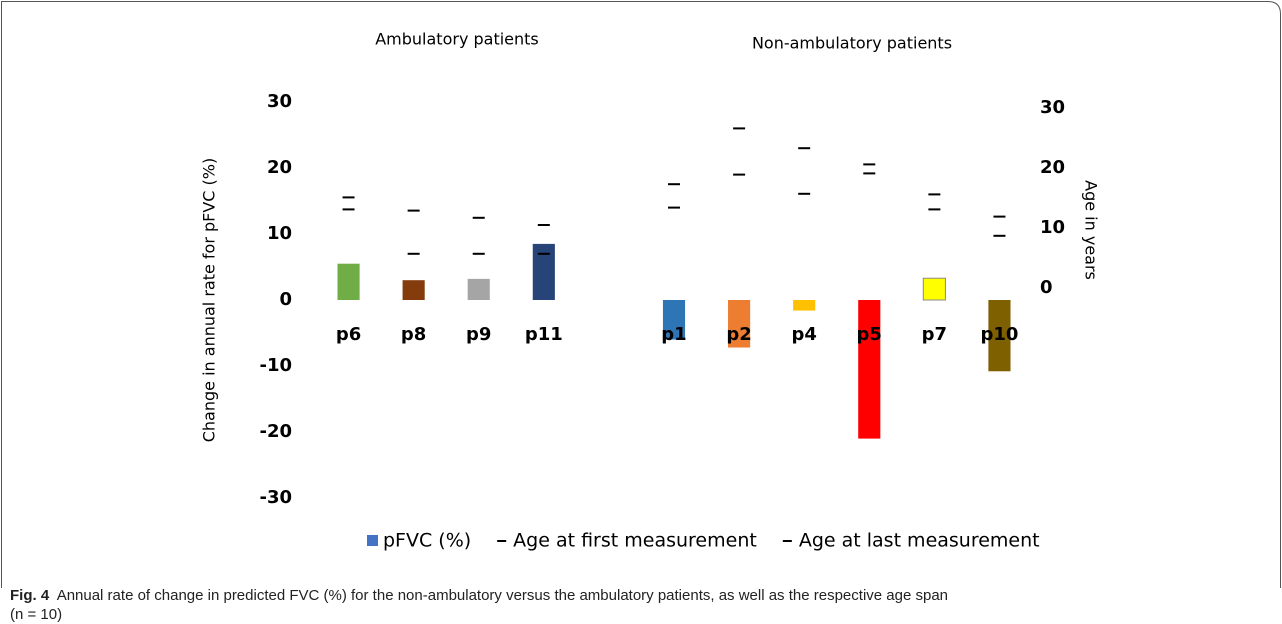  Describe the element at coordinates (852, 43) in the screenshot. I see `annotation: Non-ambulatory patients` at that location.